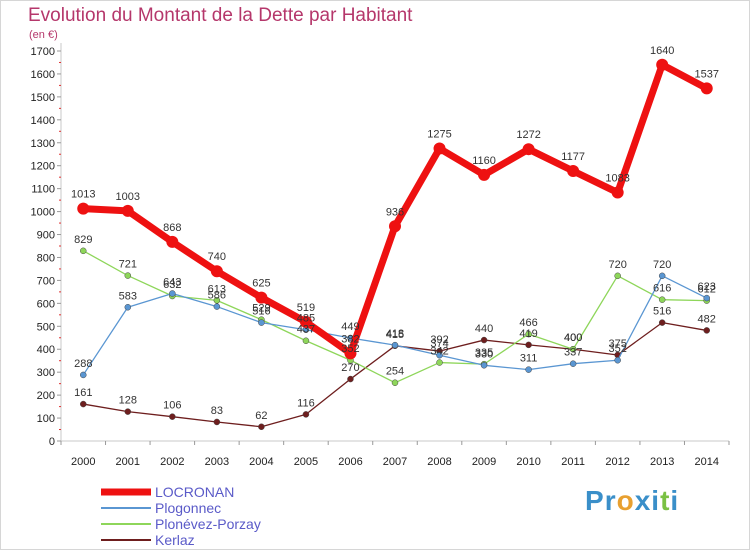 The width and height of the screenshot is (750, 550). Describe the element at coordinates (83, 364) in the screenshot. I see `data-label: 288` at that location.